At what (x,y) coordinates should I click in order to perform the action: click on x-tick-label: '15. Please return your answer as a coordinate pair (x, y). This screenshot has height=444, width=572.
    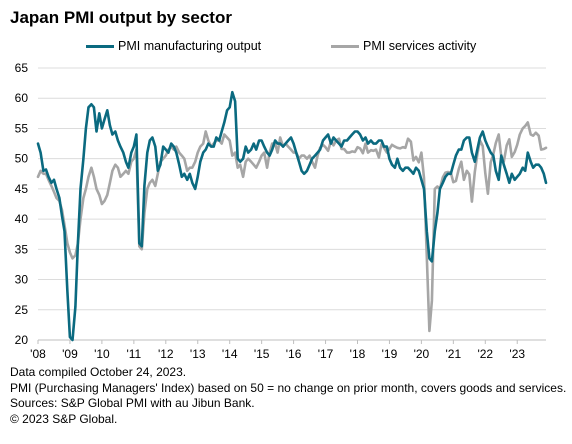
    Looking at the image, I should click on (262, 354).